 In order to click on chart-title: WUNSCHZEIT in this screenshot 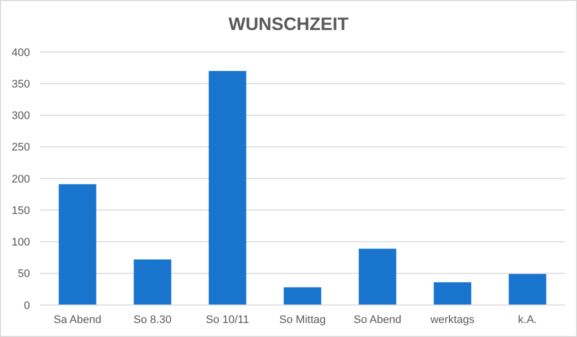, I will do `click(288, 24)`.